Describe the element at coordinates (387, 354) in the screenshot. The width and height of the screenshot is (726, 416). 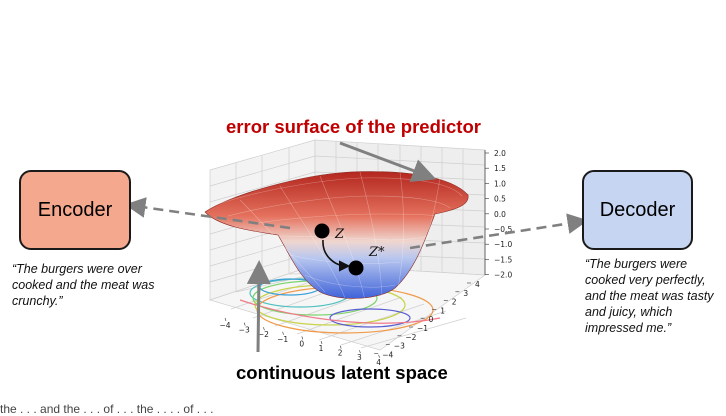
I see `y-tick-label: −4` at that location.